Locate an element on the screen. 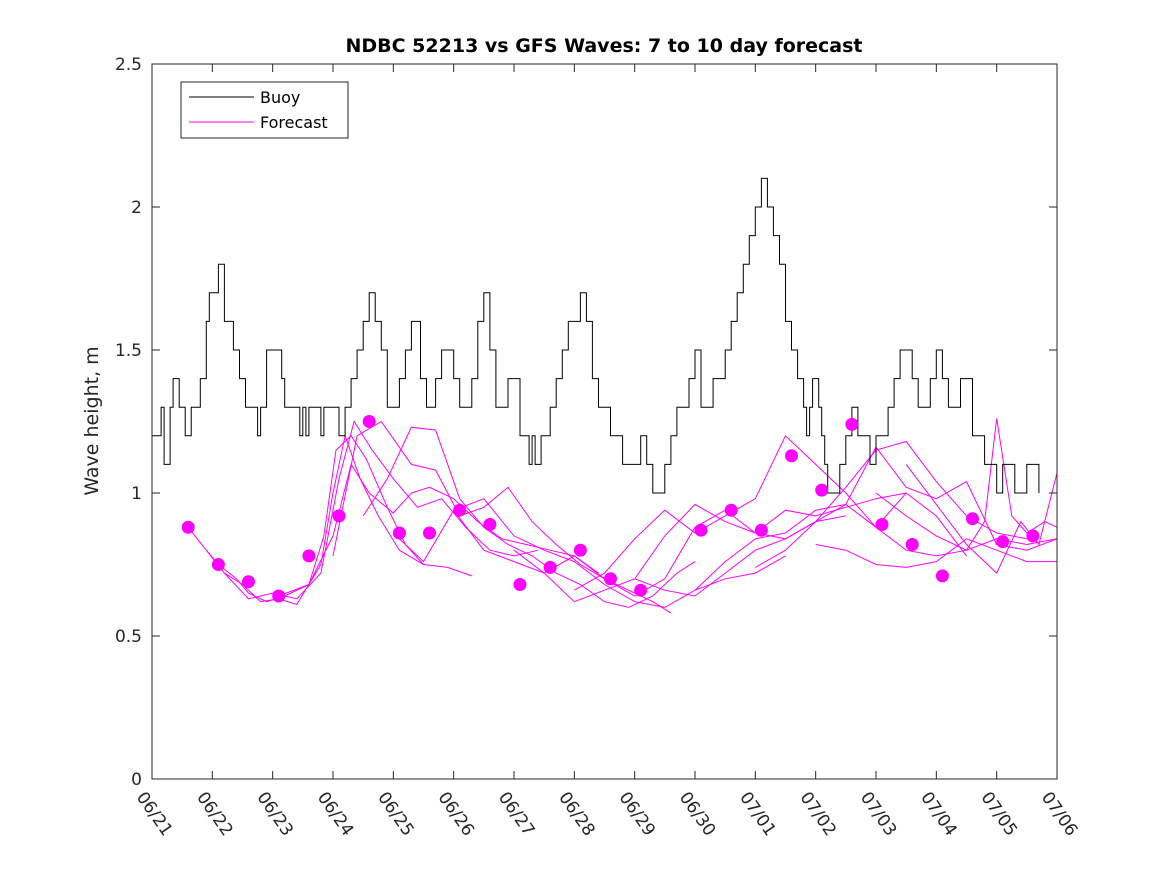  x-tick-label: 06/28 is located at coordinates (576, 814).